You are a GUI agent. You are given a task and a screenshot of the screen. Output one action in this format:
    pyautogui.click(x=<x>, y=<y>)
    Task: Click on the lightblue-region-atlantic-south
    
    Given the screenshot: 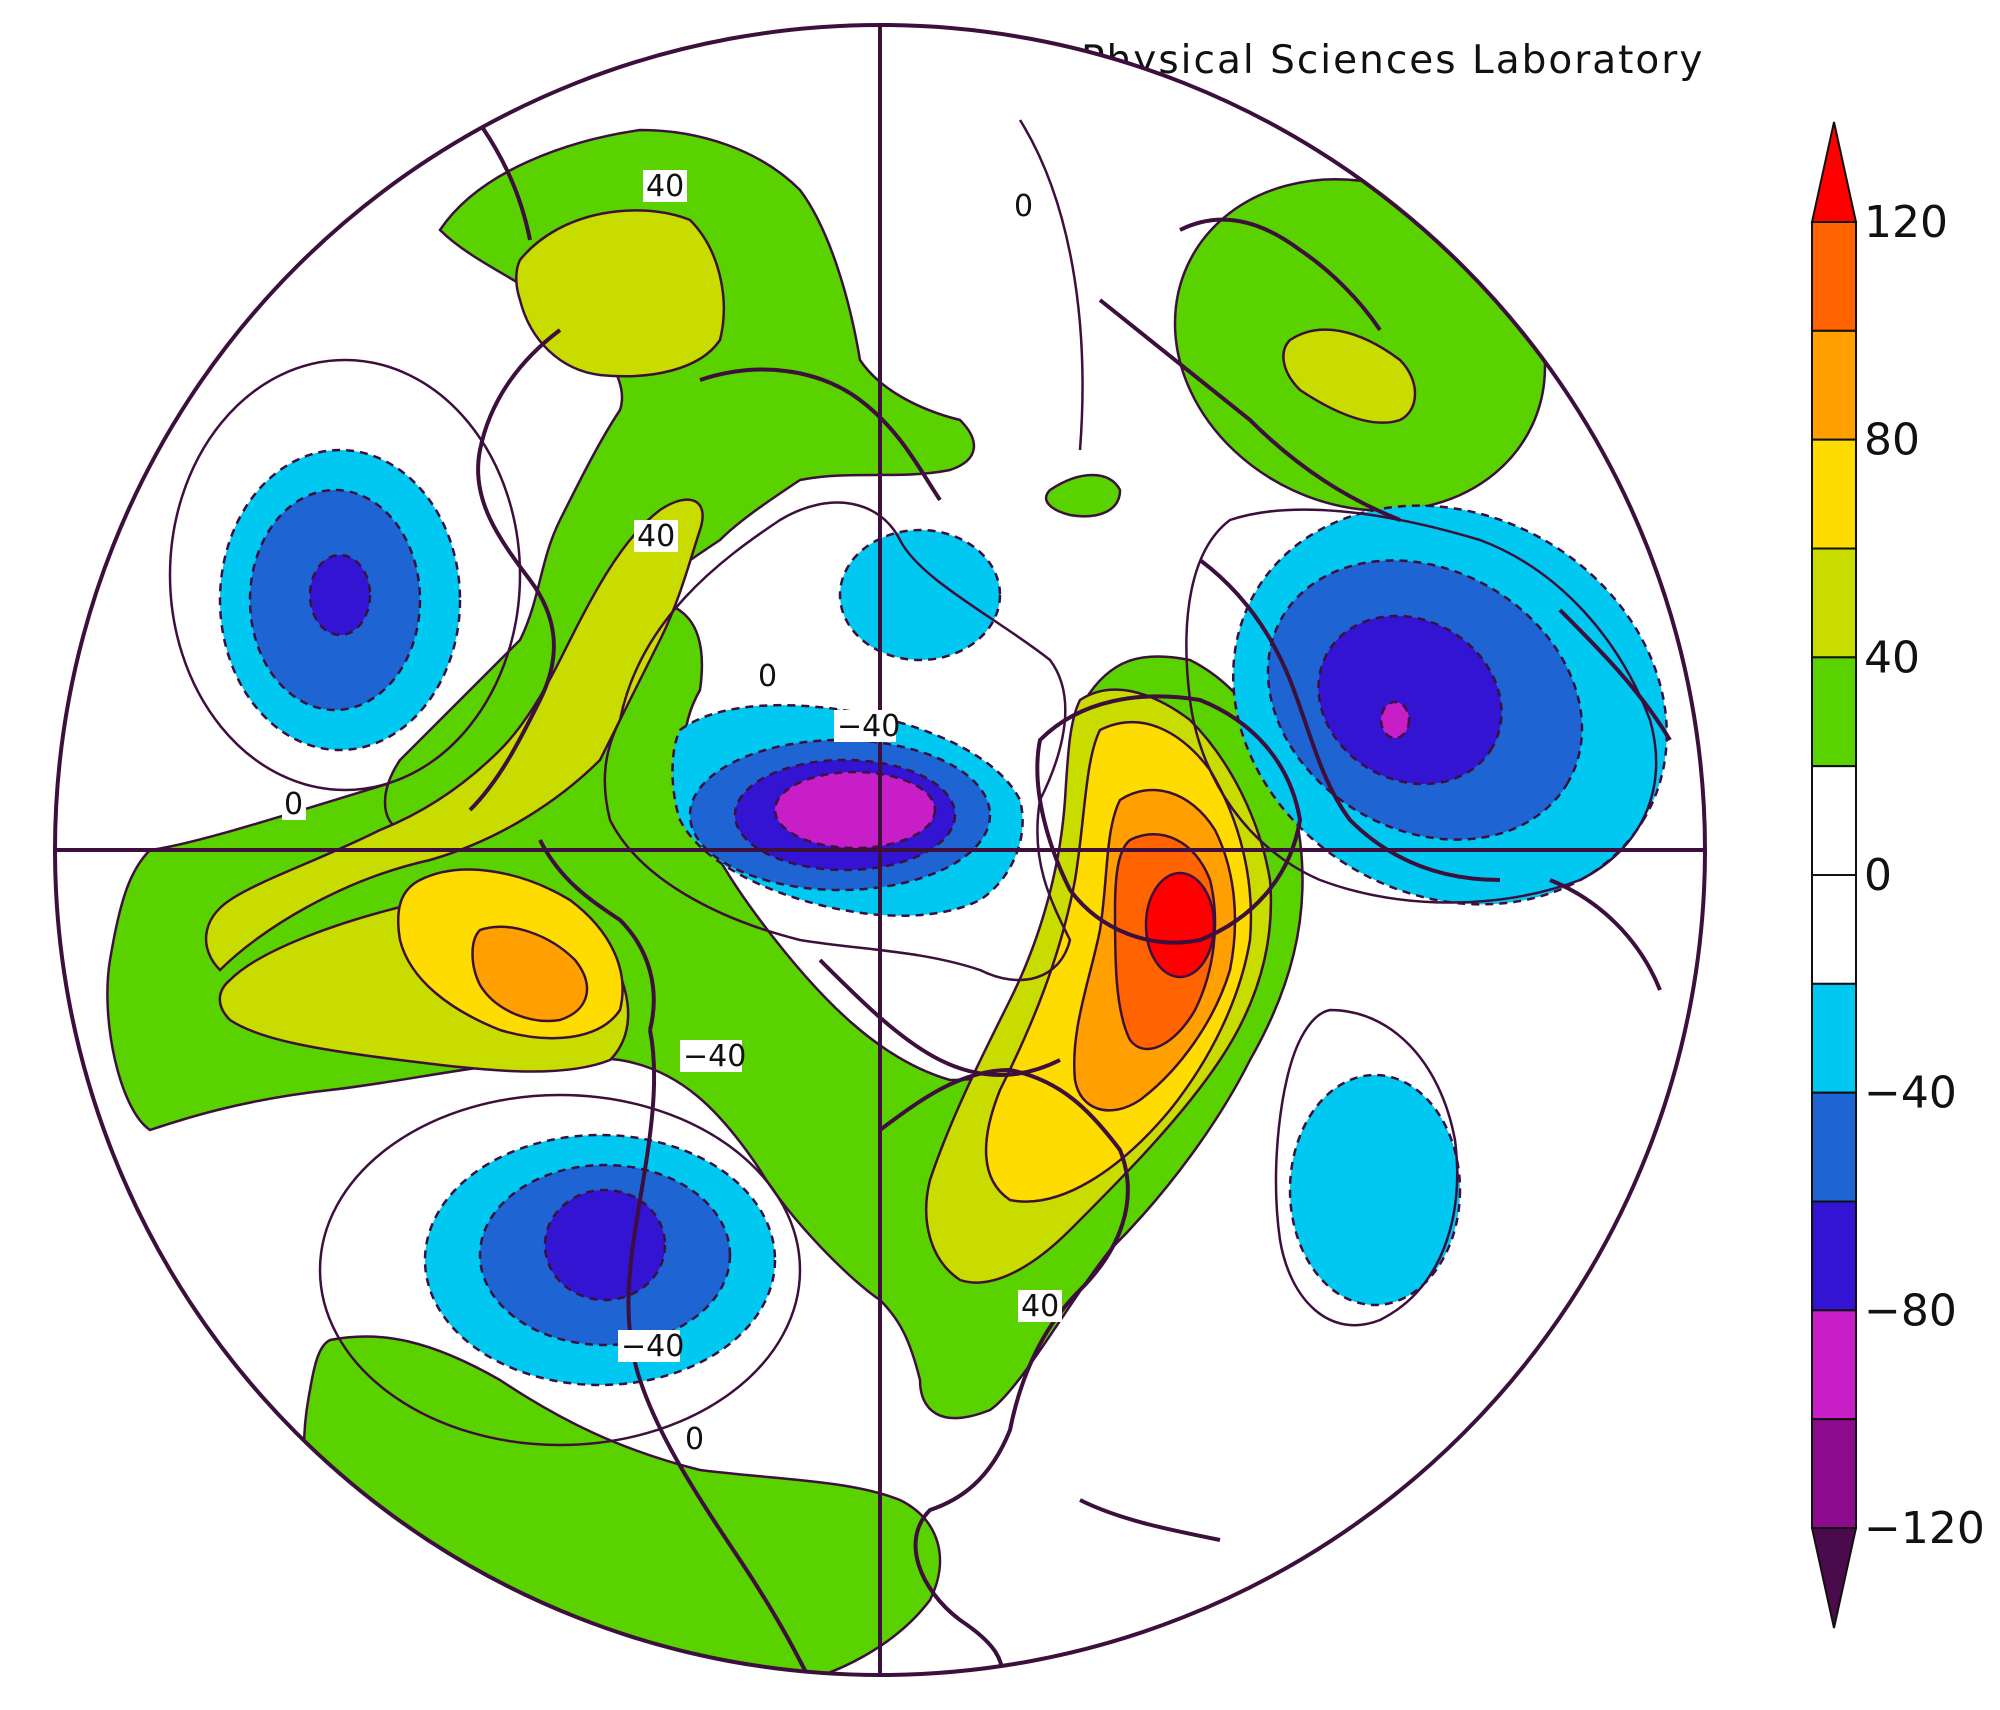 What is the action you would take?
    pyautogui.click(x=1375, y=1190)
    